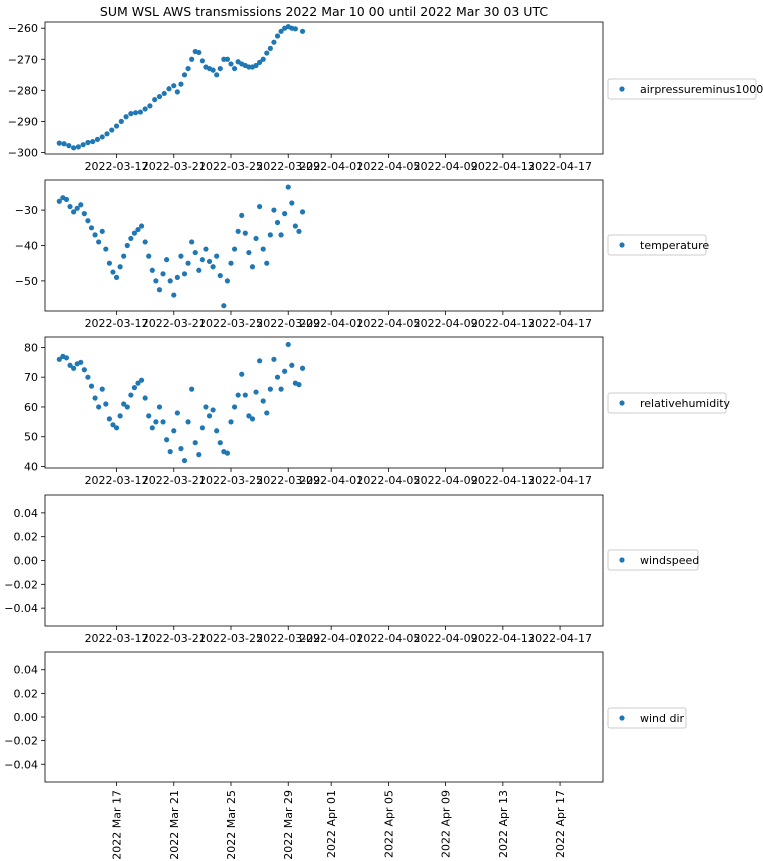  Describe the element at coordinates (26, 246) in the screenshot. I see `y-tick-label: −40` at that location.